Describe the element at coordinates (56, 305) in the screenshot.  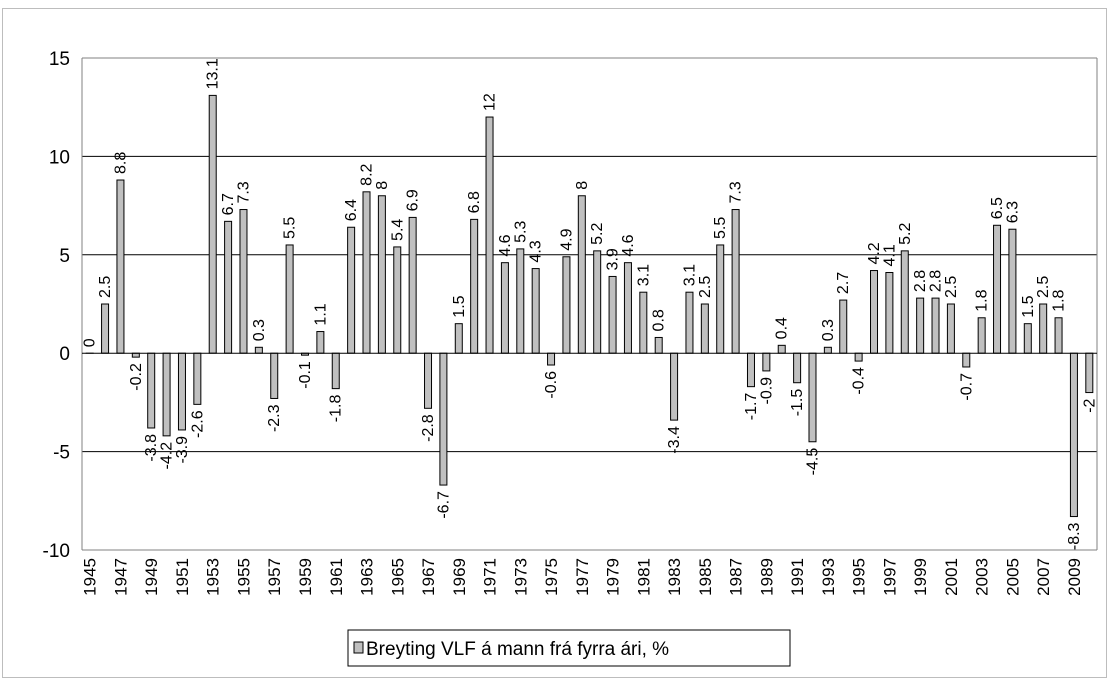
I see `y-axis-ticks: 15 10 5 0 -5 -10` at that location.